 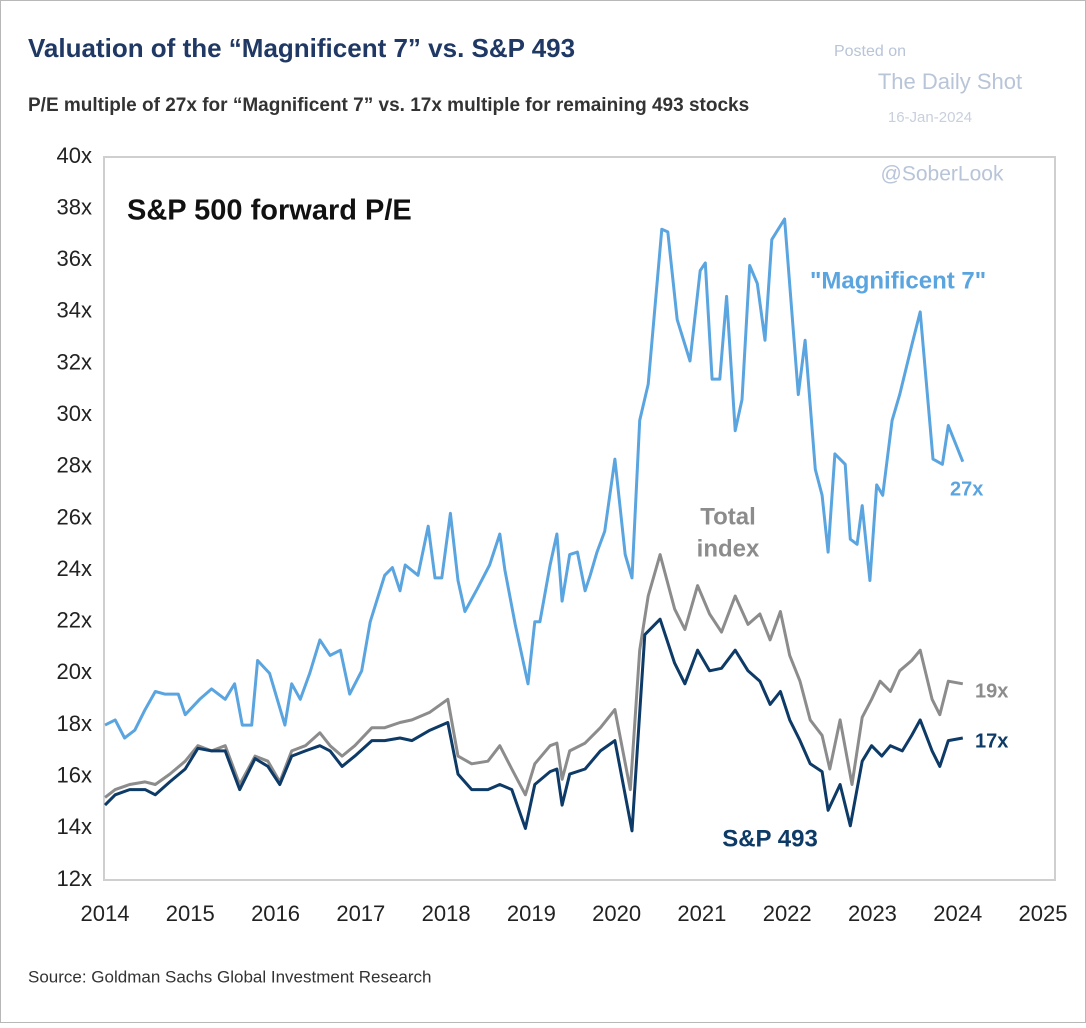 I want to click on y-tick-label: 34x, so click(x=74, y=310).